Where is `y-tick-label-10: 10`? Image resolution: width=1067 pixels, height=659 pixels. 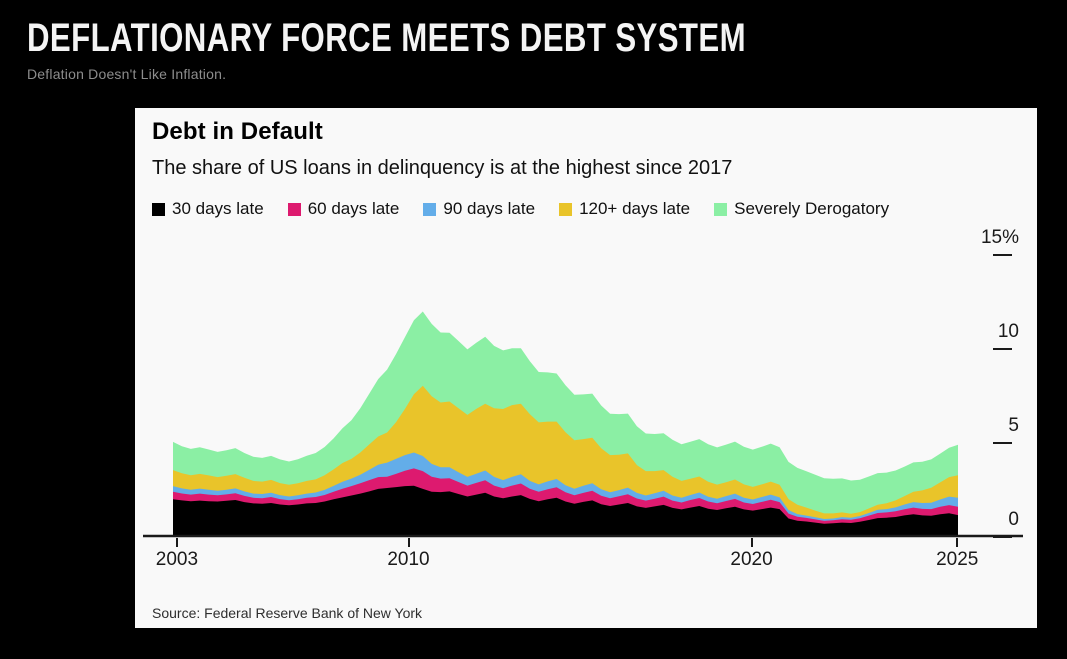
y-tick-label-10: 10 is located at coordinates (1008, 331).